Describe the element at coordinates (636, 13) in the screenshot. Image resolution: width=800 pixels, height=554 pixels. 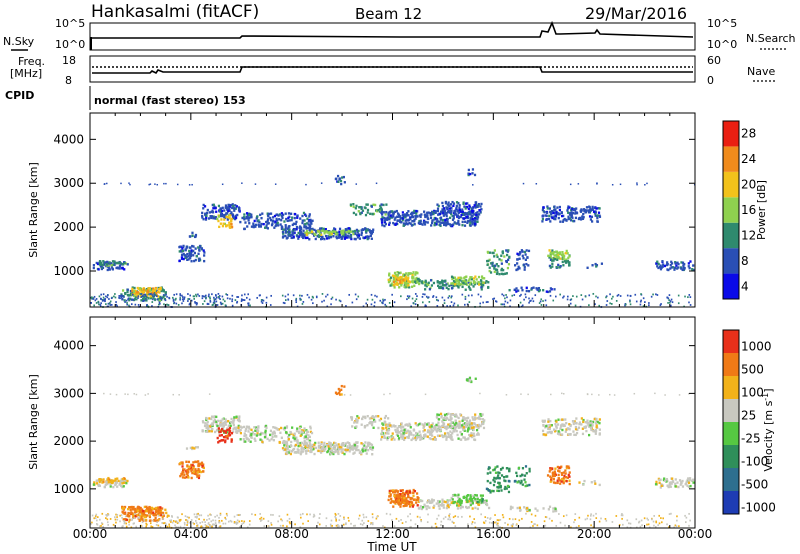
I see `date-label: 29/Mar/2016` at that location.